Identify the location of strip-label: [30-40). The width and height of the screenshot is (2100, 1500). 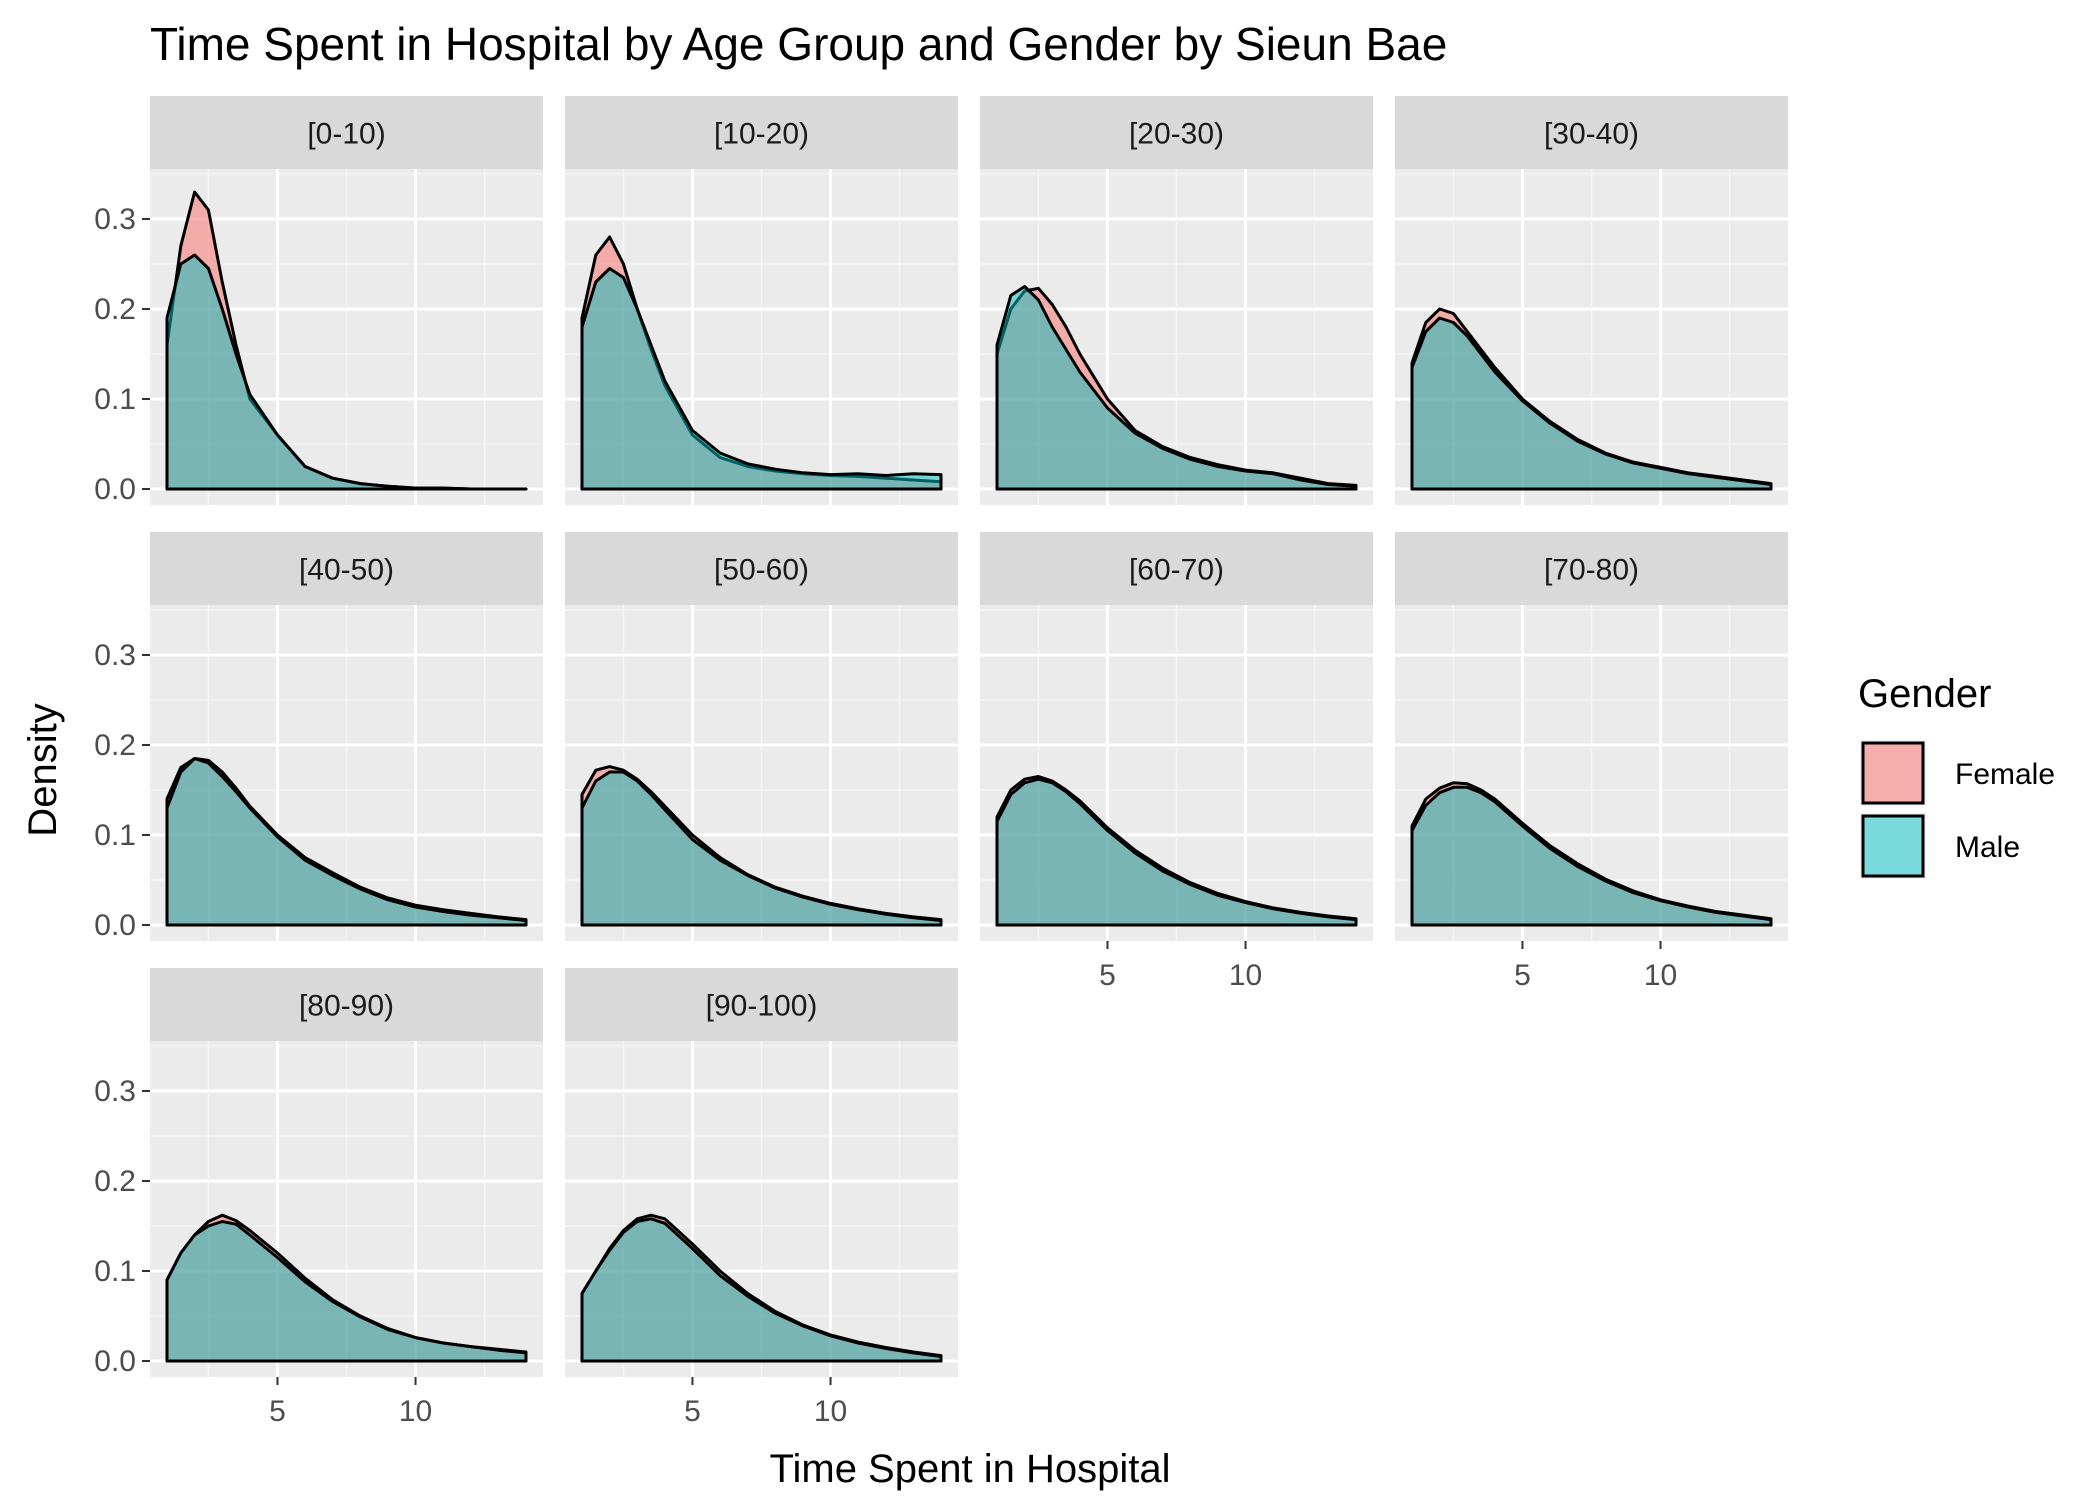
(1591, 134).